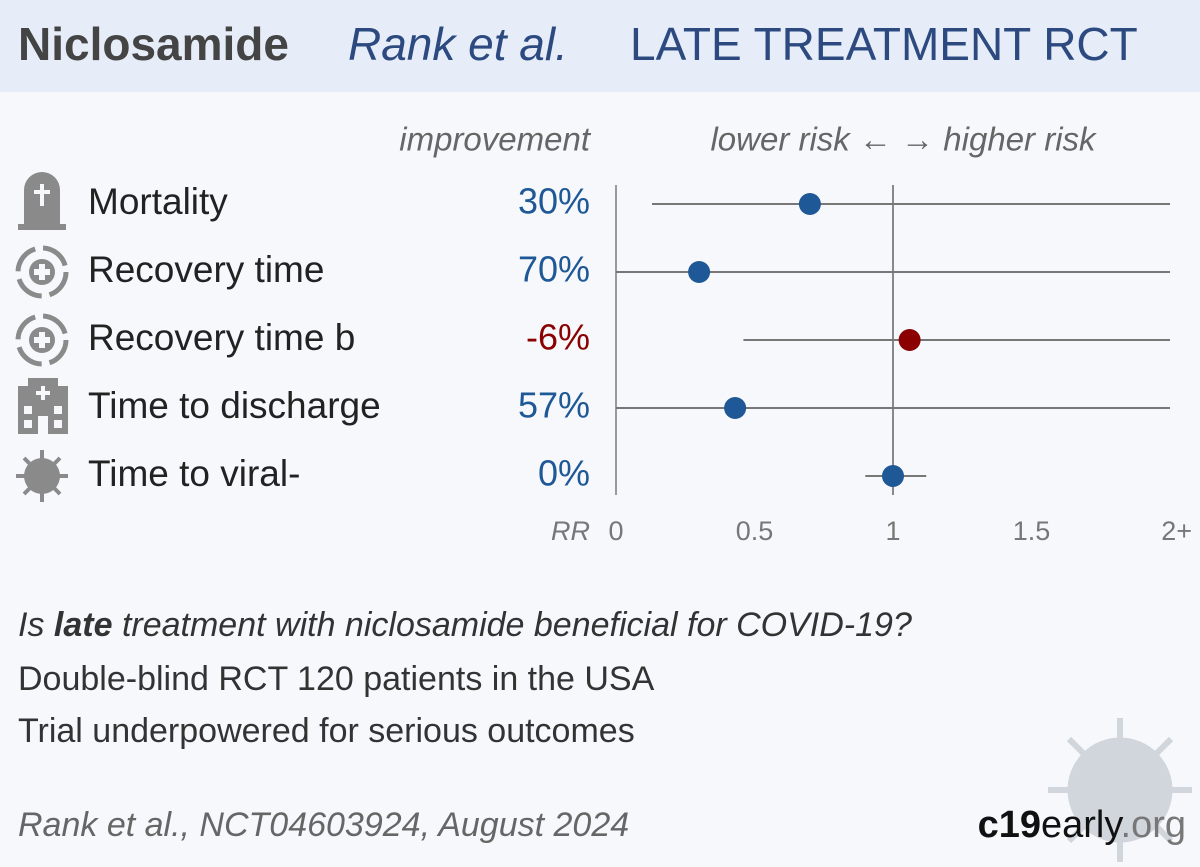 The height and width of the screenshot is (867, 1200). Describe the element at coordinates (221, 337) in the screenshot. I see `outcome-label: Recovery time b` at that location.